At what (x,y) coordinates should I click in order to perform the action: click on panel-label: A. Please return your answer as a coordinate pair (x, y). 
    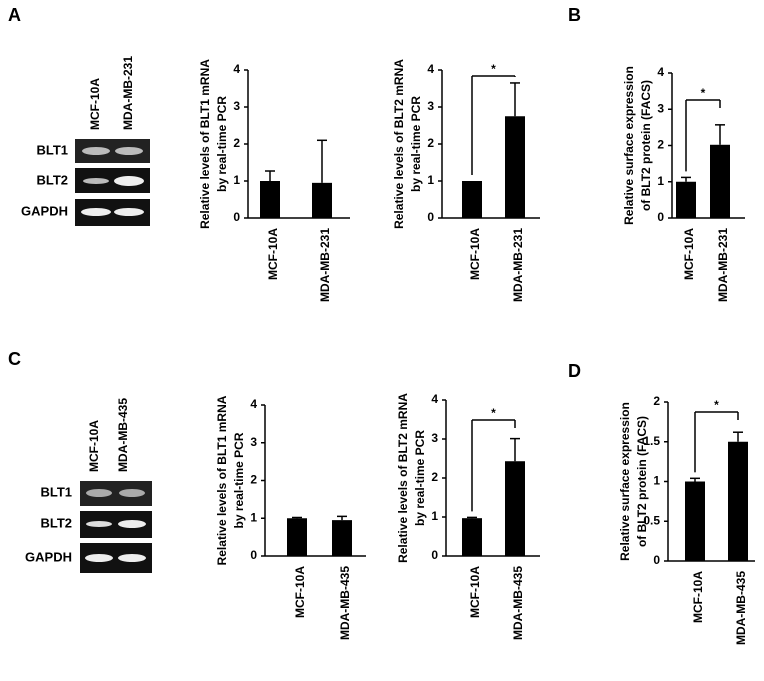
    Looking at the image, I should click on (14, 15).